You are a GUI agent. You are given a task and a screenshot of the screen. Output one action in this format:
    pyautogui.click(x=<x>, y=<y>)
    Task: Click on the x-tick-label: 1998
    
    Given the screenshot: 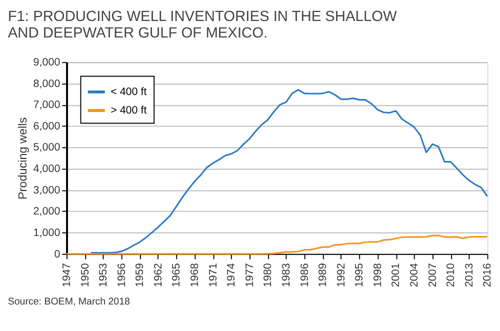 What is the action you would take?
    pyautogui.click(x=378, y=275)
    